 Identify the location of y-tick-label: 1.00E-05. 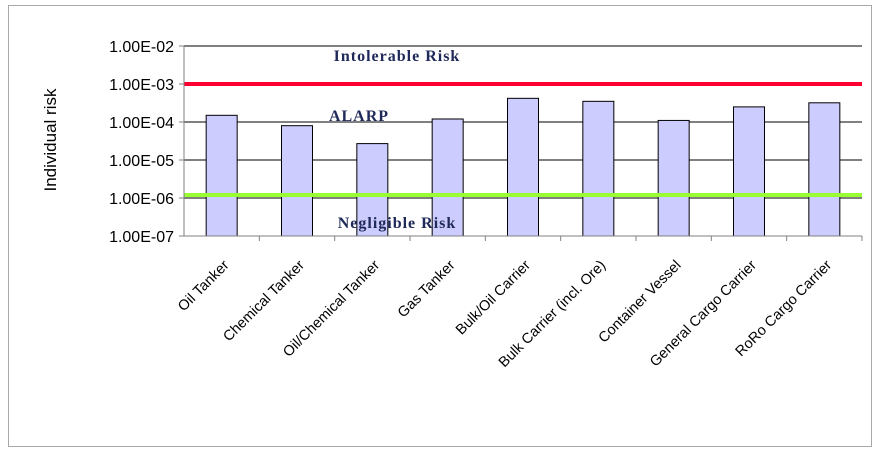
(141, 161).